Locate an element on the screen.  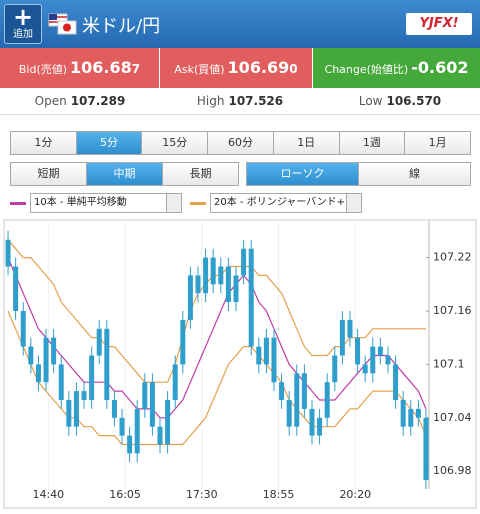
ma-label: 10本 - 単純平均移動 is located at coordinates (80, 202).